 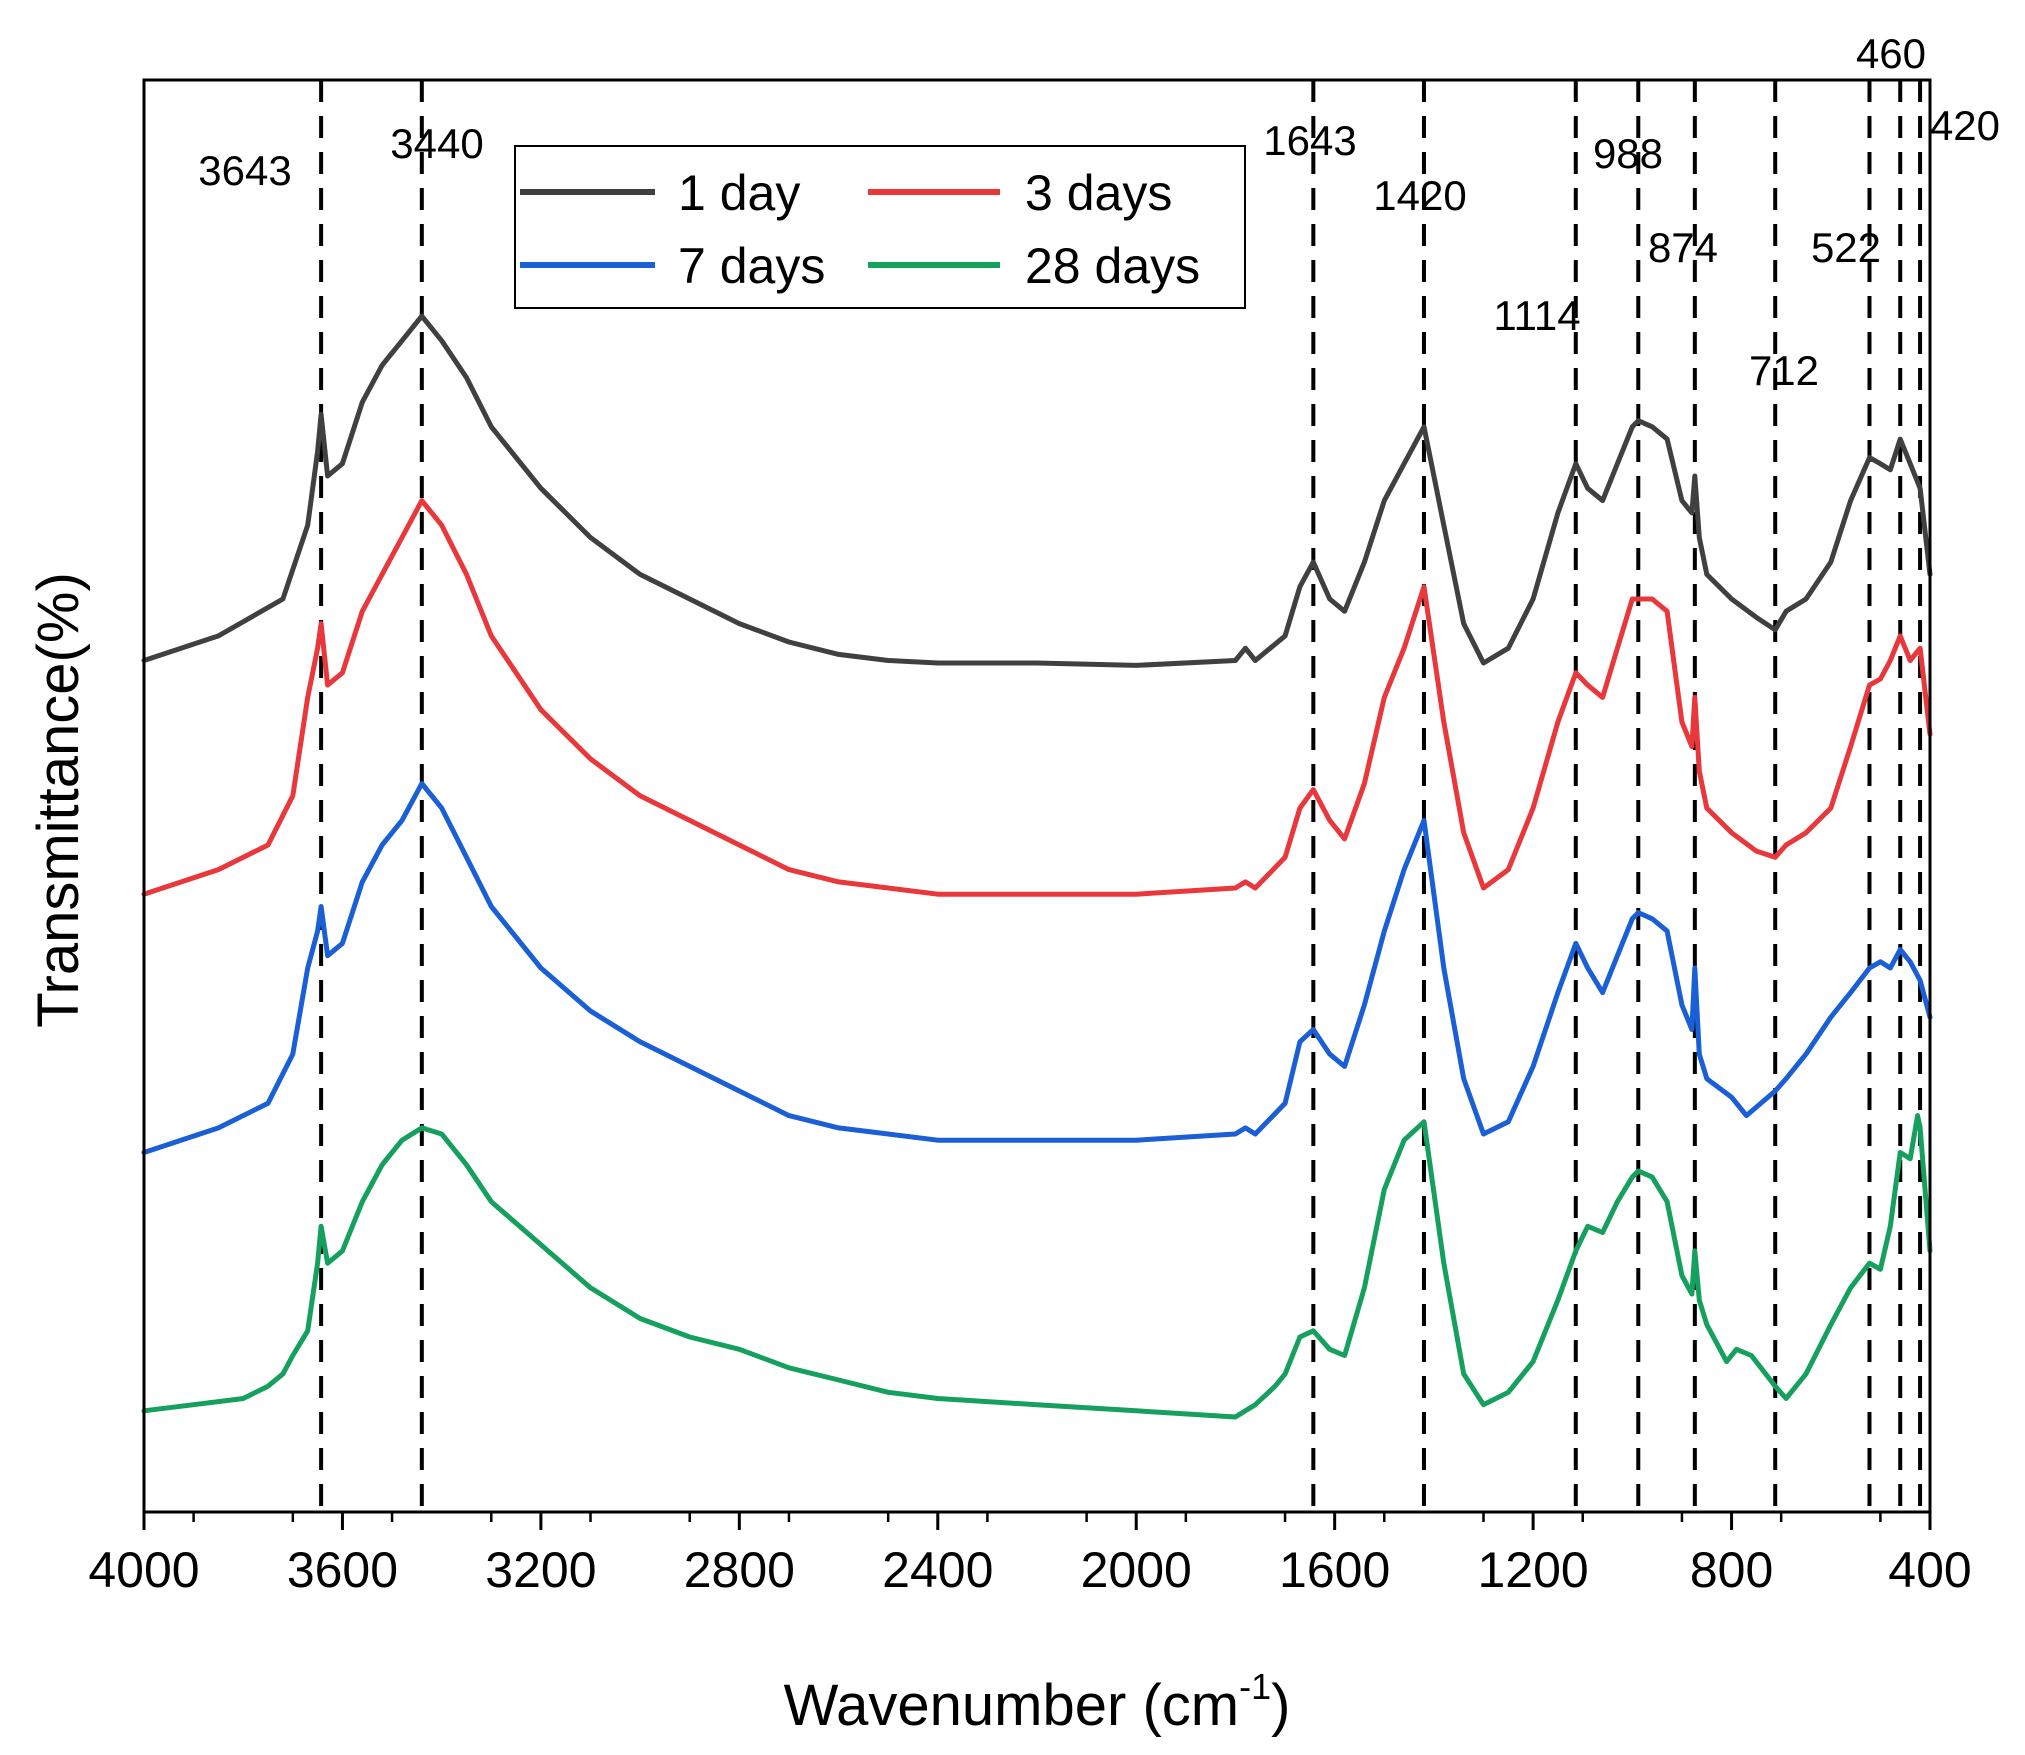 I want to click on x-tick-label-2000: 2000, so click(x=1136, y=1570).